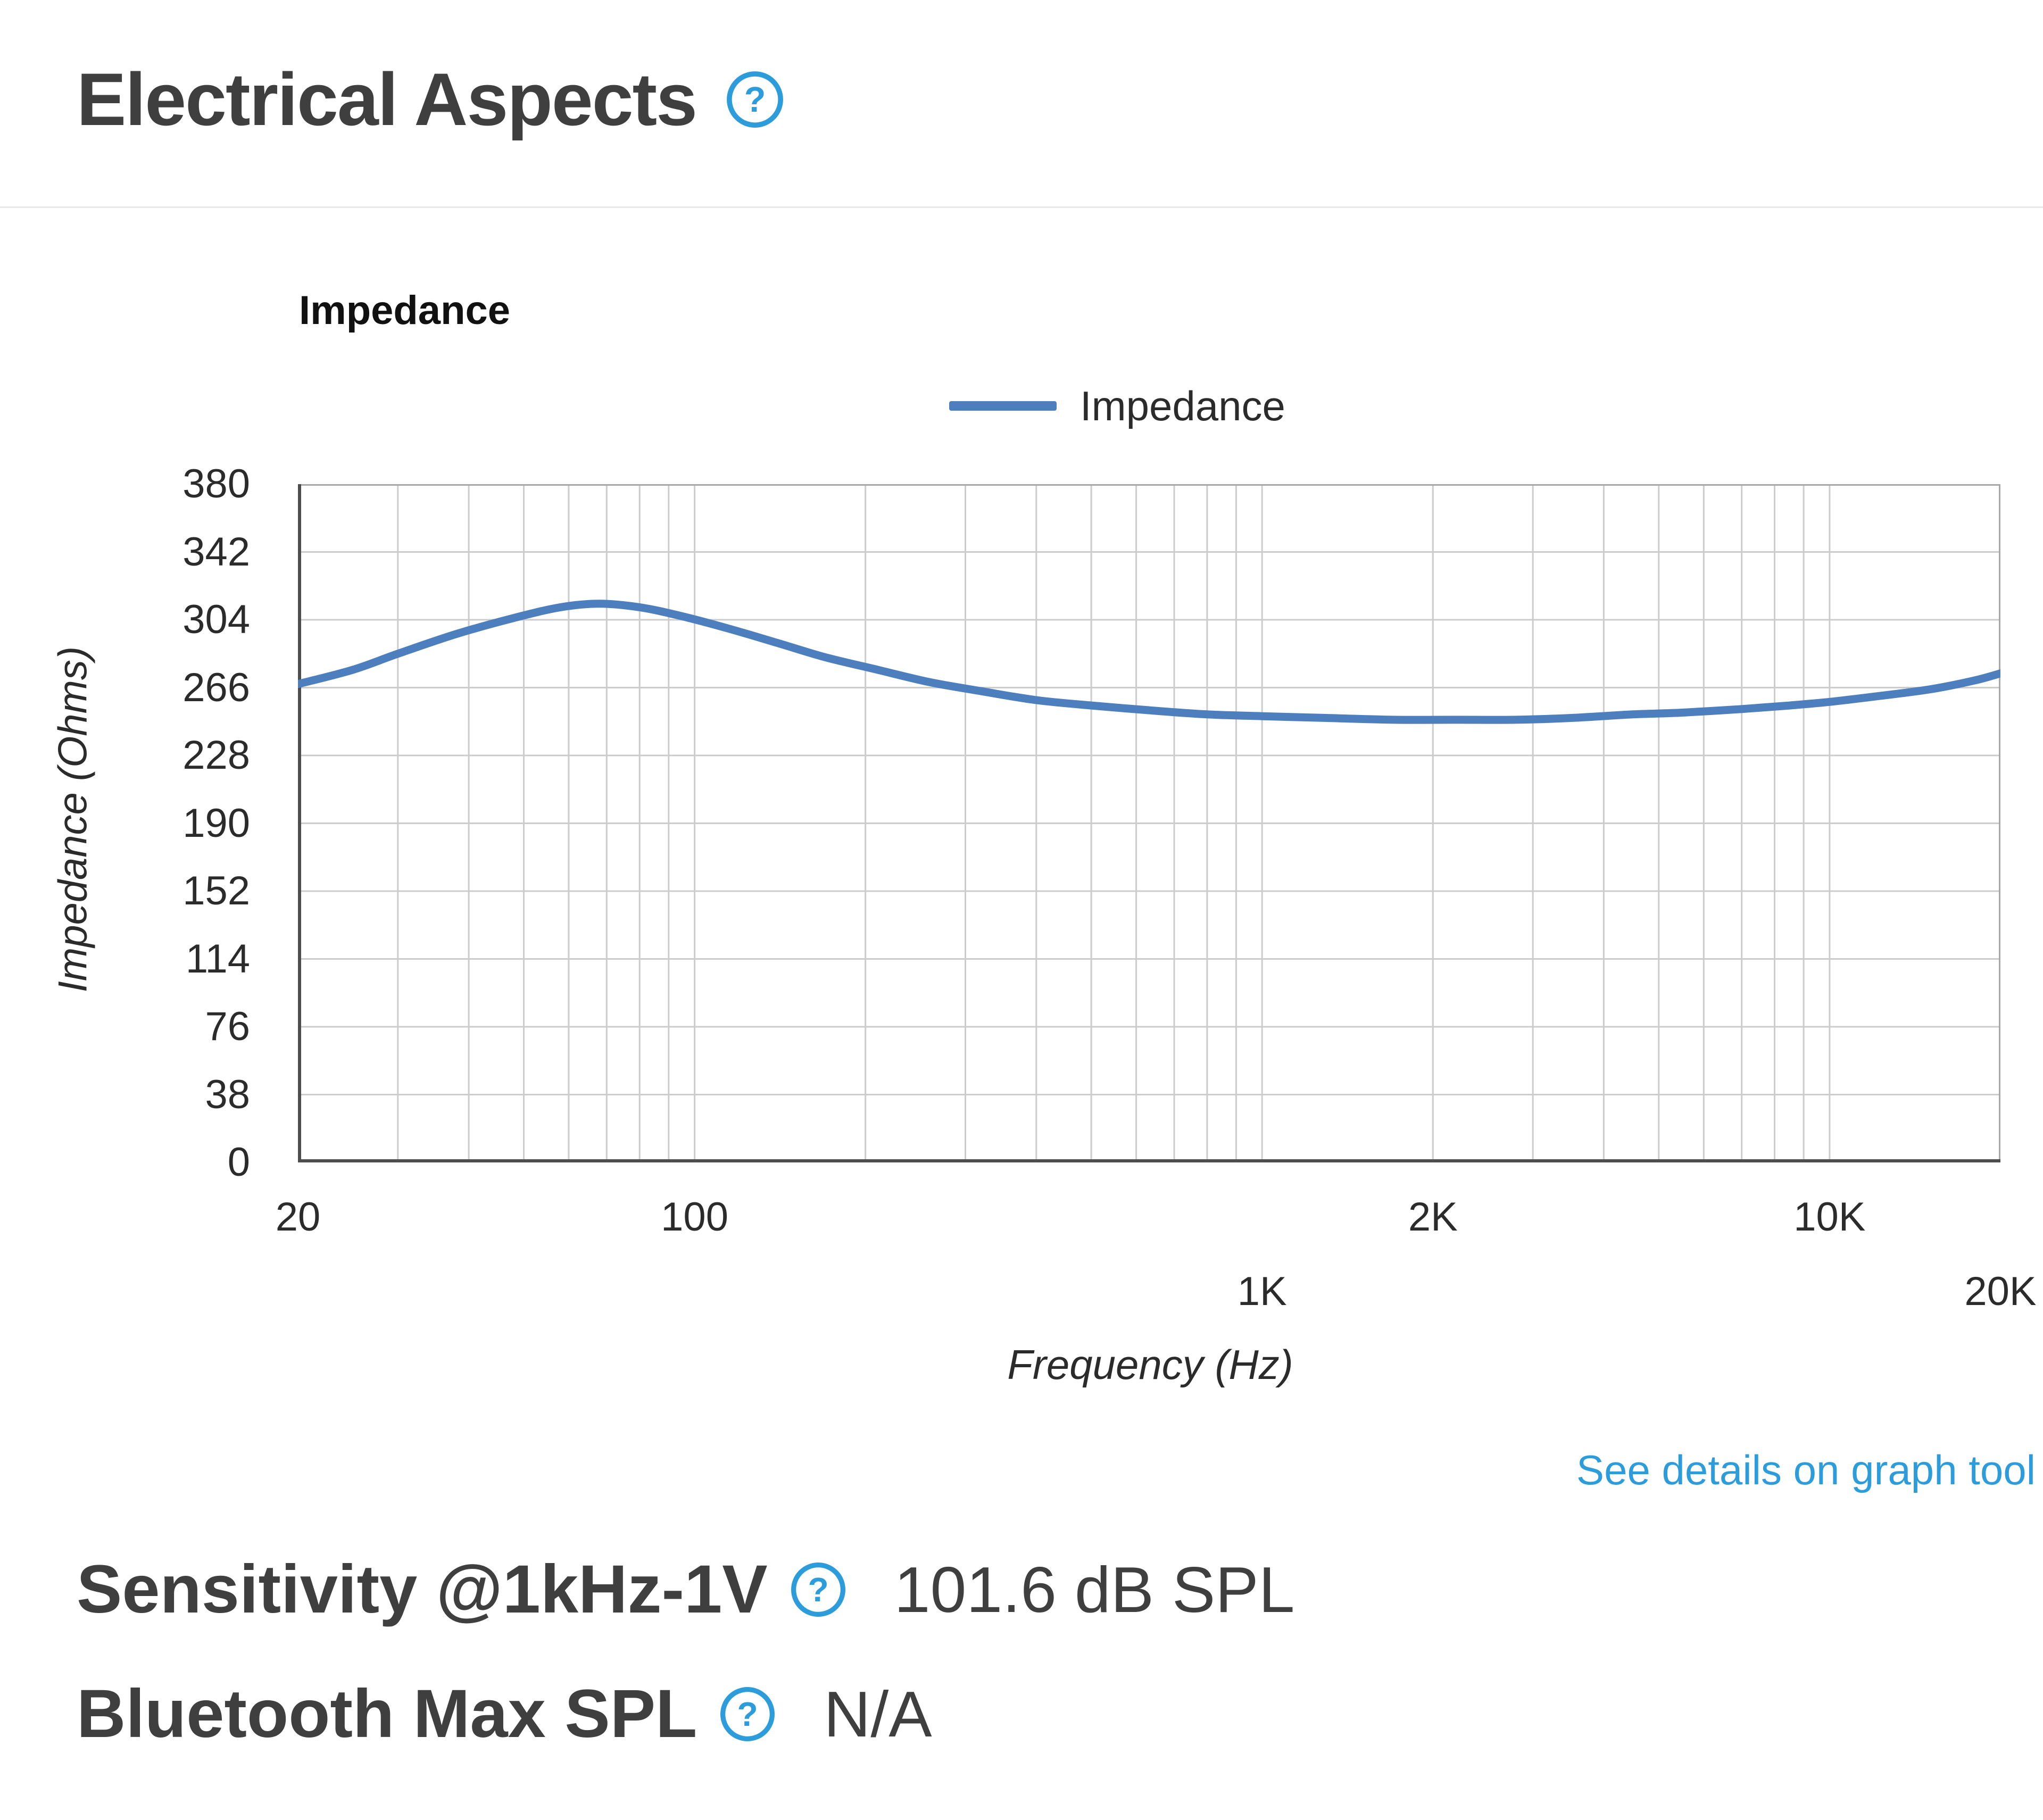 The width and height of the screenshot is (2043, 1820). Describe the element at coordinates (405, 311) in the screenshot. I see `chart-title: Impedance` at that location.